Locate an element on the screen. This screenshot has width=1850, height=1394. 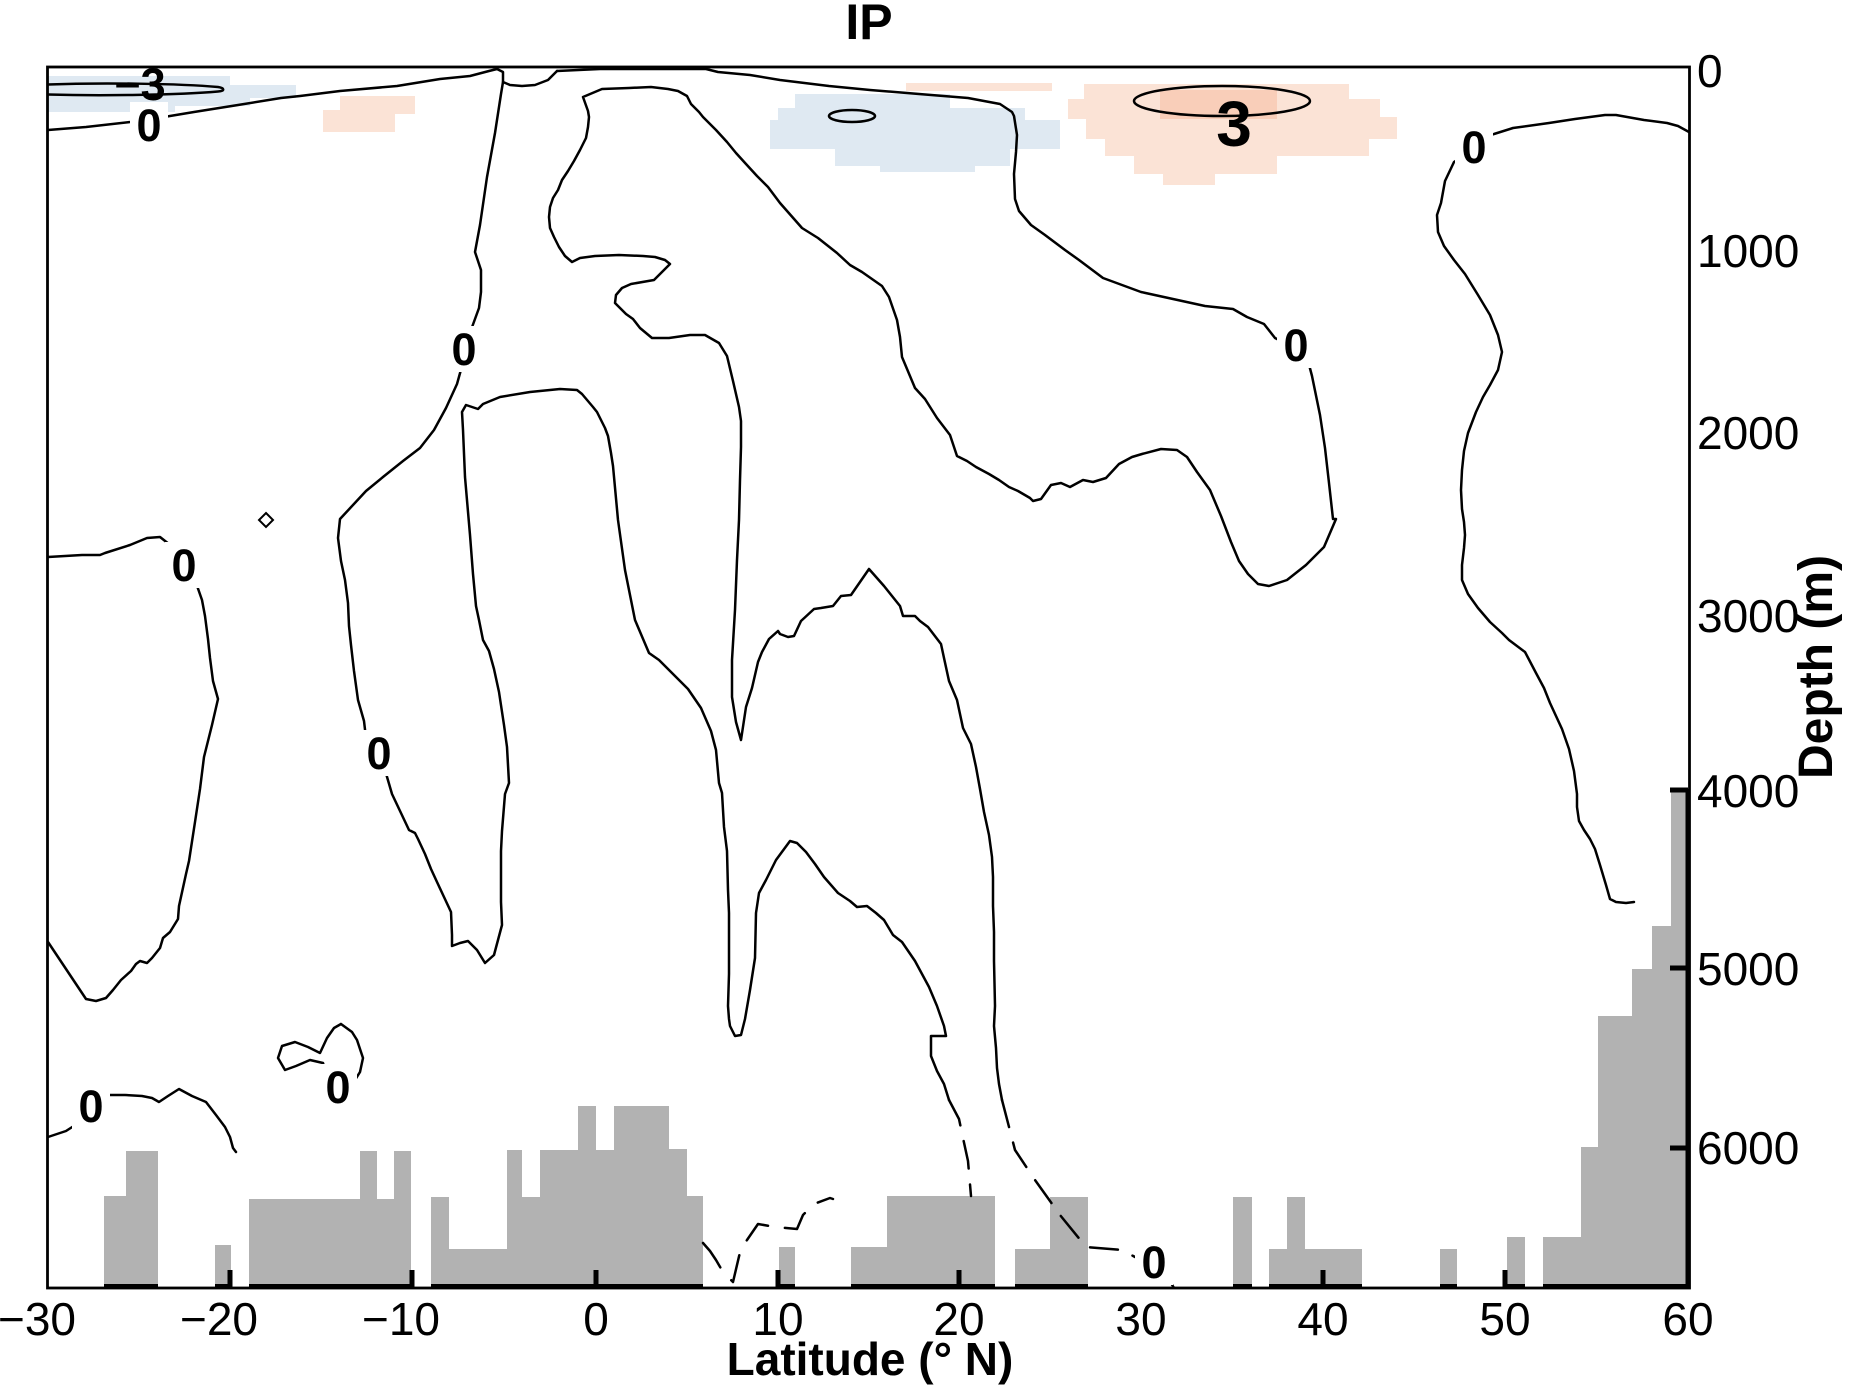
svg-text: 5000 is located at coordinates (1748, 969).